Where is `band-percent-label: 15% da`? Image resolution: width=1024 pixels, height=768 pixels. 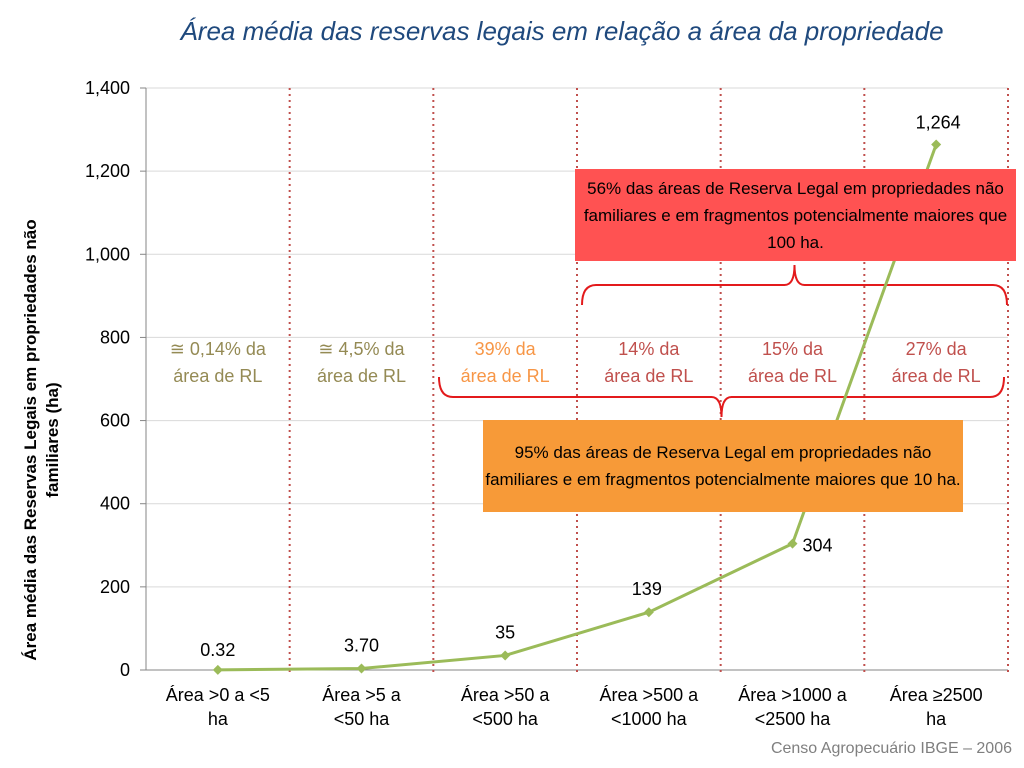 band-percent-label: 15% da is located at coordinates (793, 349).